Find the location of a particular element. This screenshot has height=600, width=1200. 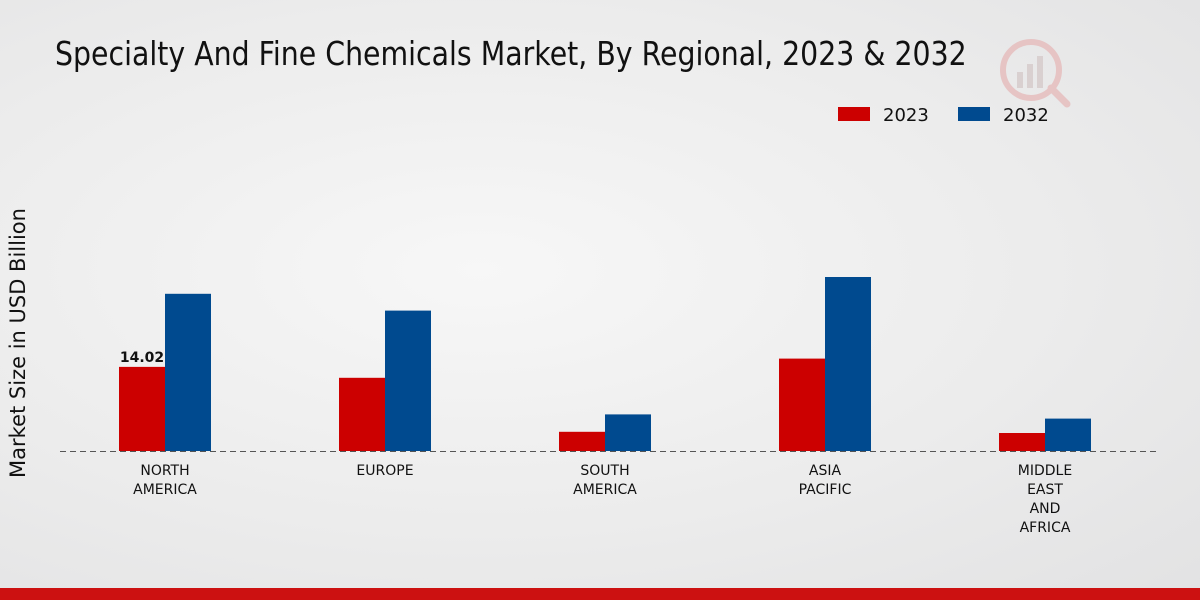

footer-bar is located at coordinates (600, 594).